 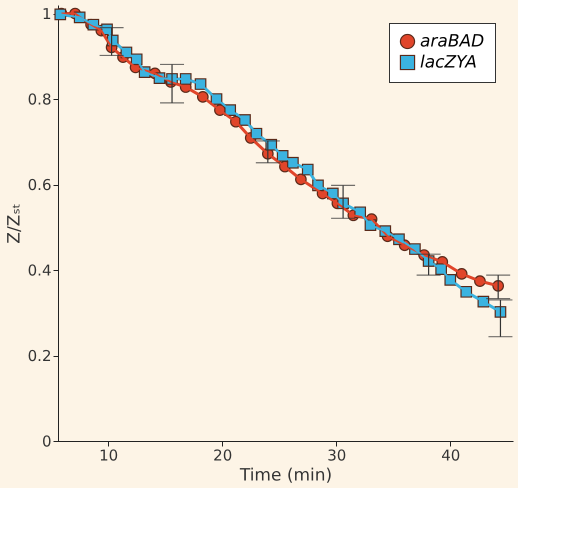 What do you see at coordinates (14, 223) in the screenshot?
I see `y-axis-title: Z/Zₛₜ` at bounding box center [14, 223].